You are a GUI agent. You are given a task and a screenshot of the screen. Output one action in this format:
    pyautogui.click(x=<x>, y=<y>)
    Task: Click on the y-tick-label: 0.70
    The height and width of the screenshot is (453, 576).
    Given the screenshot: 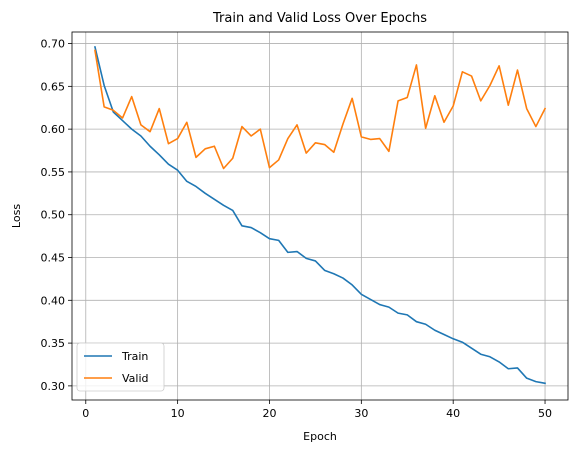 What is the action you would take?
    pyautogui.click(x=53, y=44)
    